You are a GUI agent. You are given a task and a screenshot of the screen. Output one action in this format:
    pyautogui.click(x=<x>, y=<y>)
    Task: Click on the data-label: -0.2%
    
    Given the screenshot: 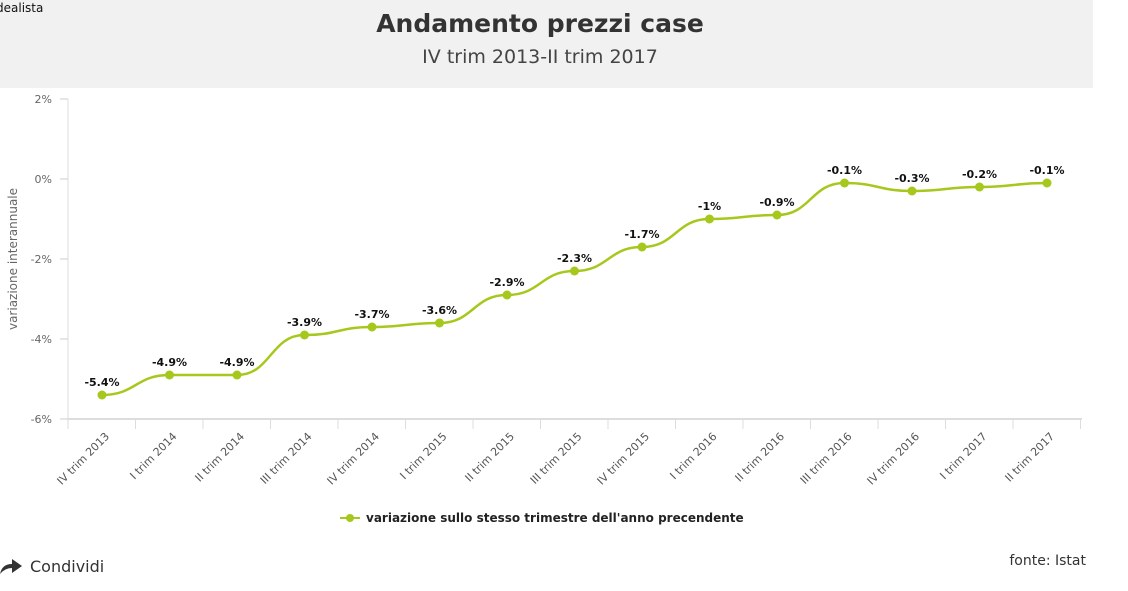 What is the action you would take?
    pyautogui.click(x=979, y=174)
    